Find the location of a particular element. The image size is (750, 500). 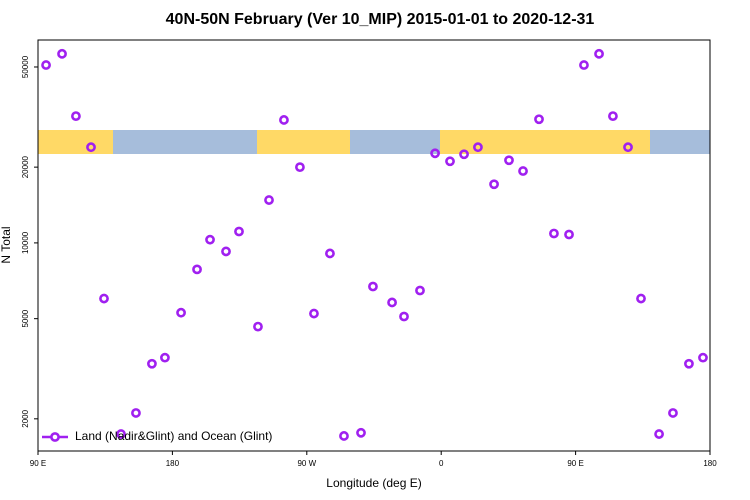

y-axis-label: N Total is located at coordinates (6, 244).